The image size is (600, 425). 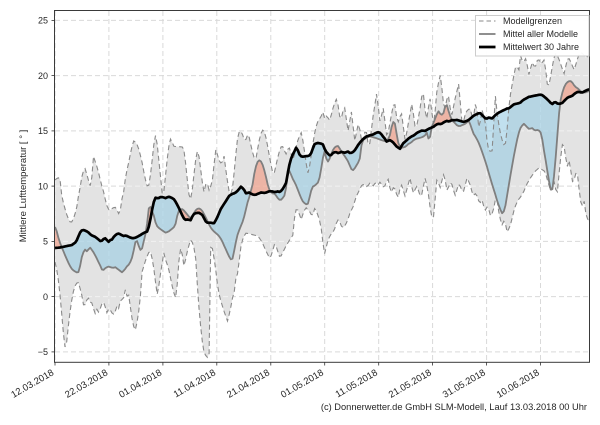 I want to click on svg-text: −5, so click(x=43, y=352).